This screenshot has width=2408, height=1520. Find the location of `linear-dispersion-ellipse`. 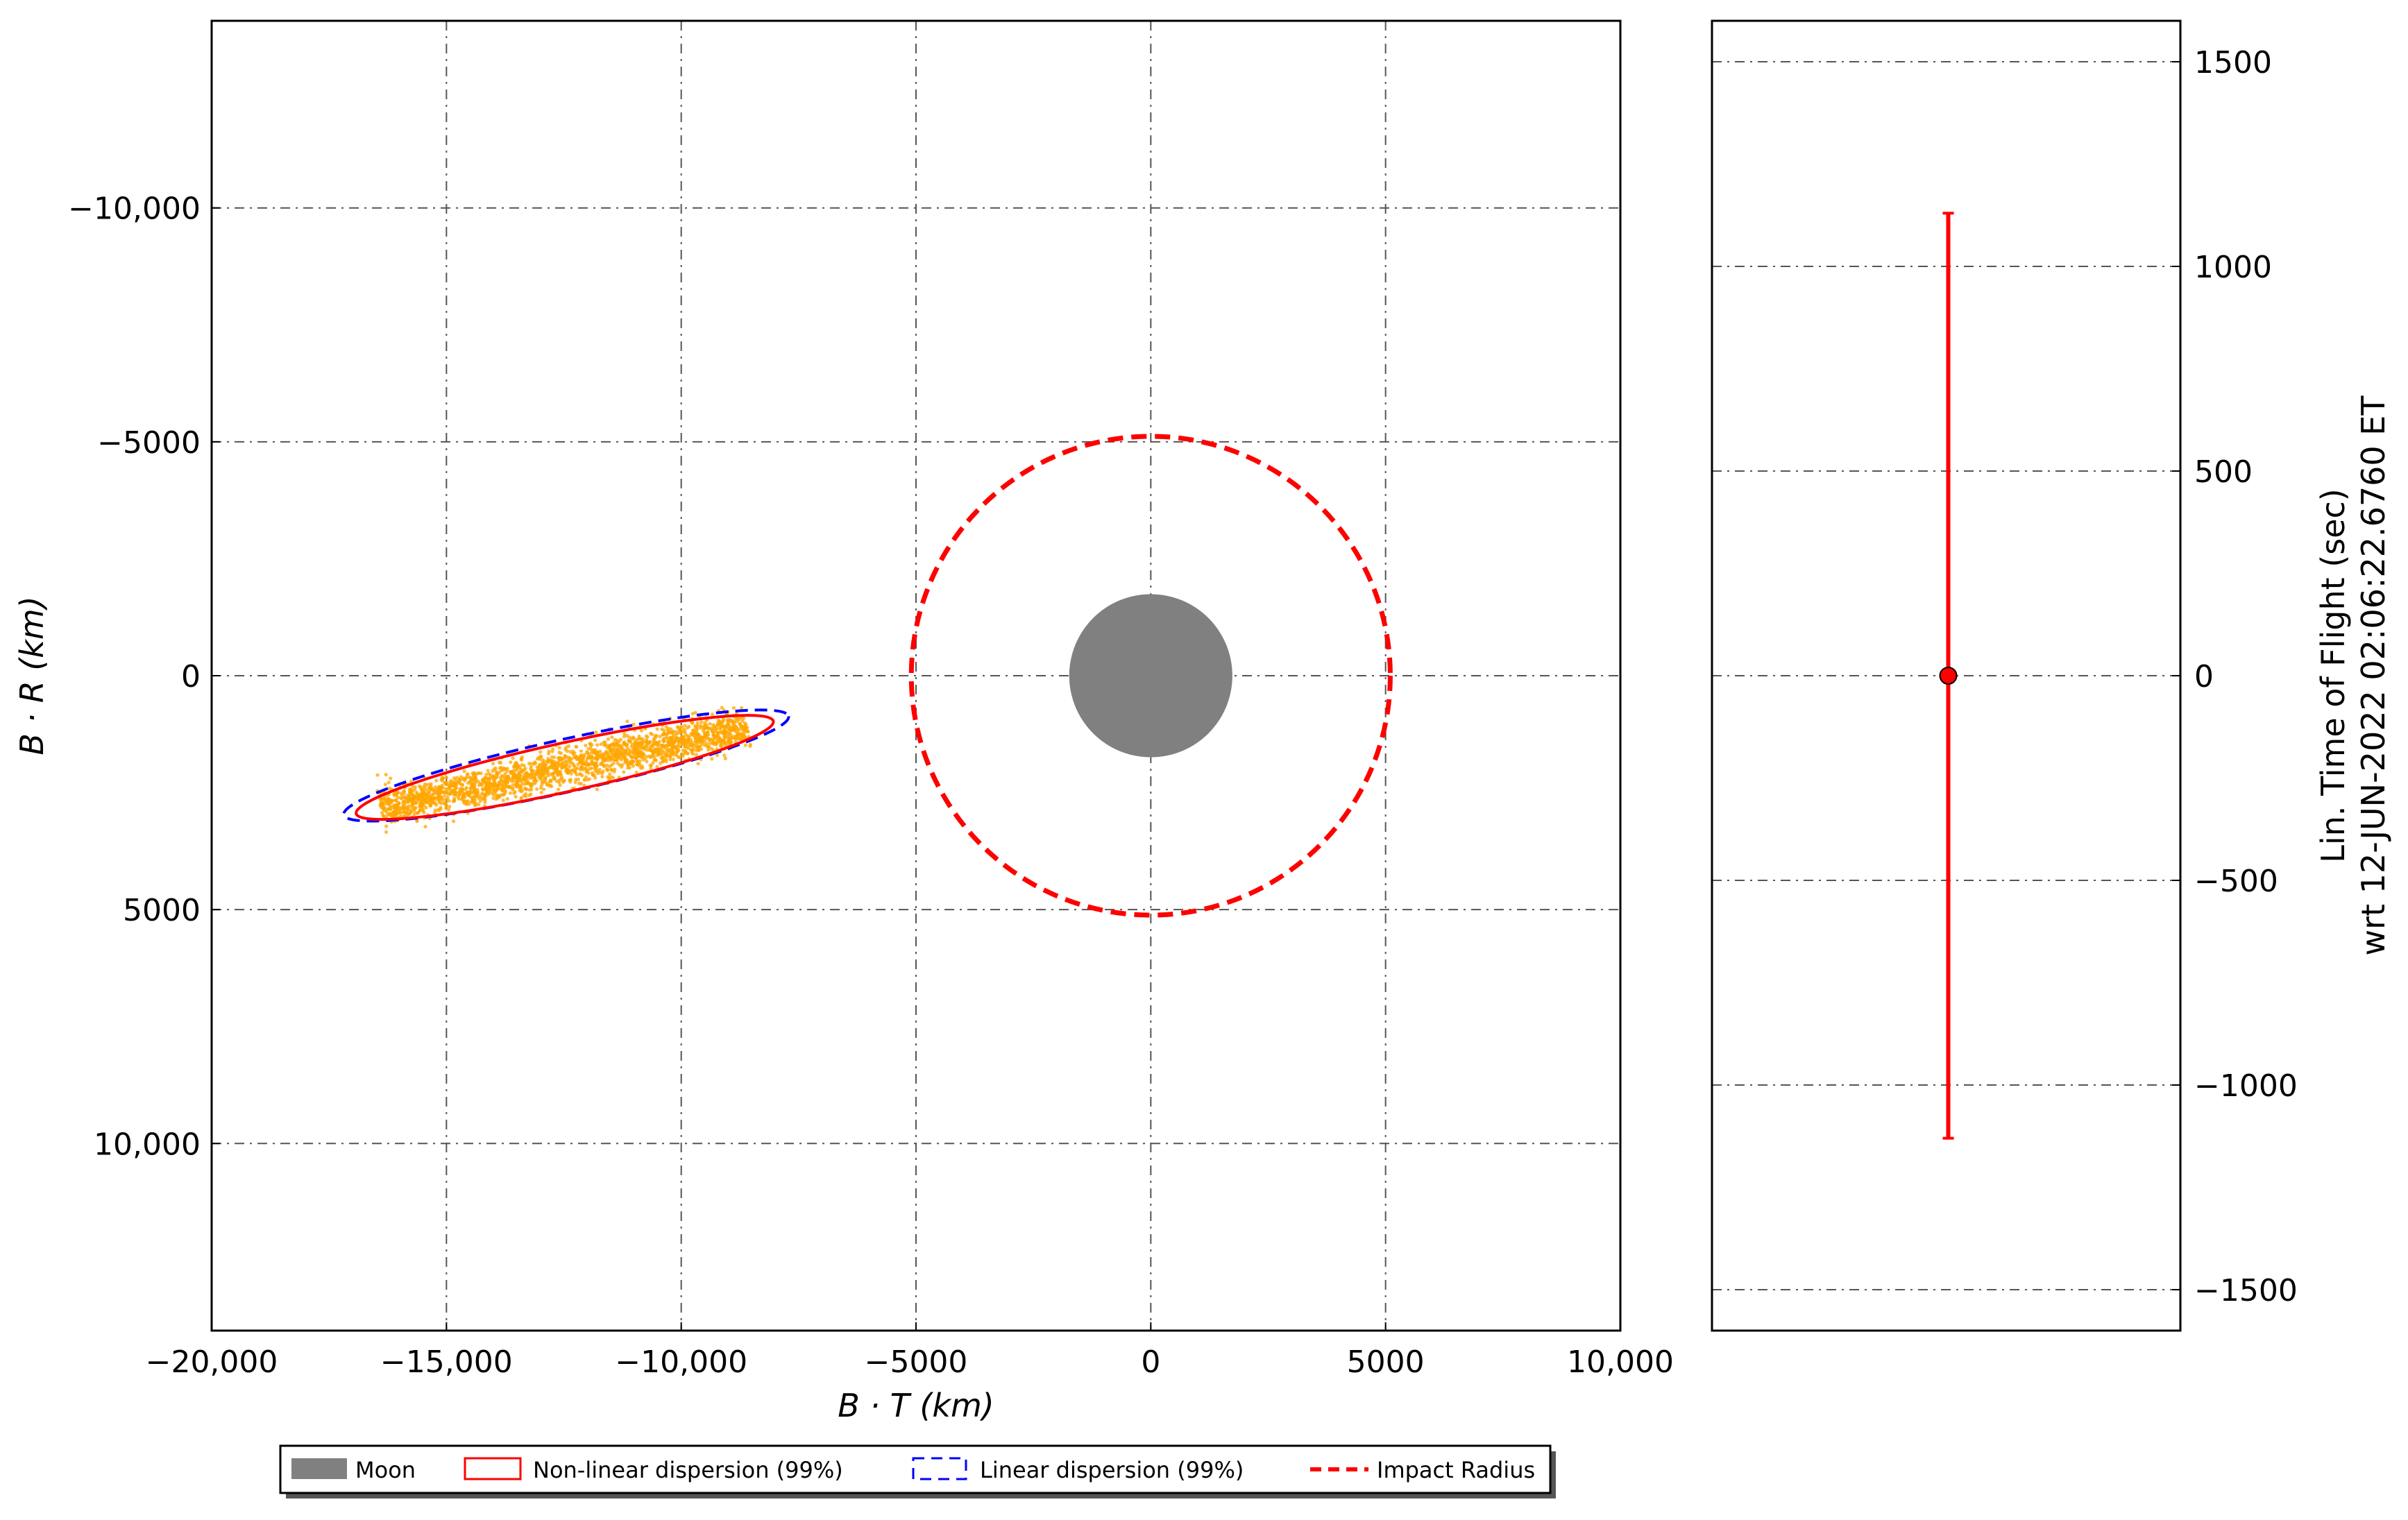

linear-dispersion-ellipse is located at coordinates (566, 766).